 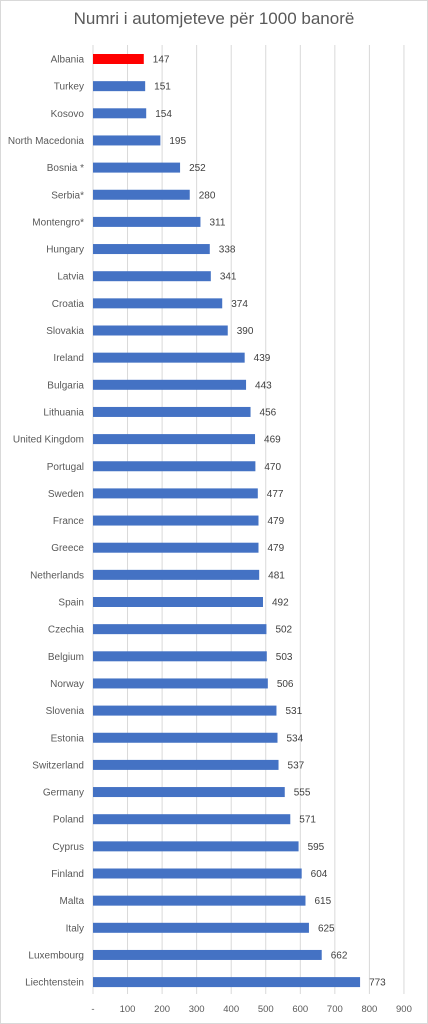 I want to click on category-label: France, so click(x=69, y=521).